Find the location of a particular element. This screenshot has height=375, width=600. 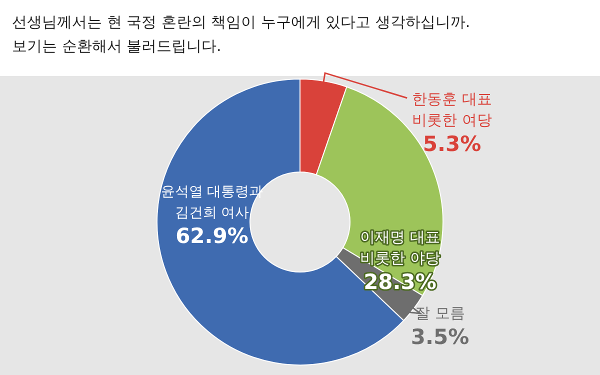

slice-label: 한동훈 대표 비롯한 여당 is located at coordinates (452, 109).